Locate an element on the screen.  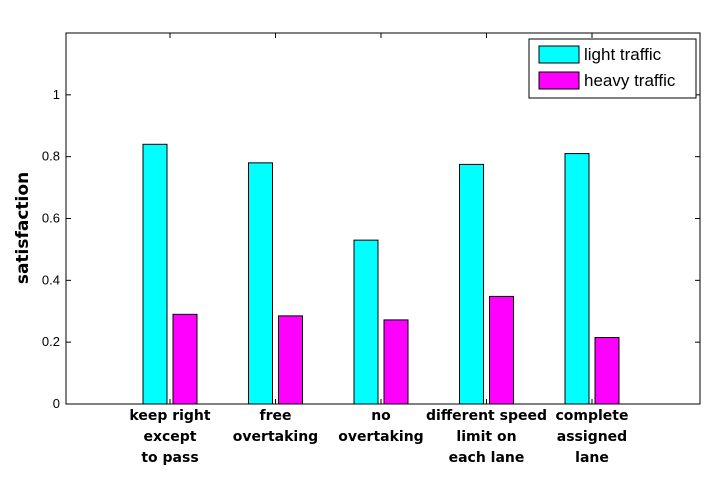
y-tick-label: 0.2 is located at coordinates (51, 341).